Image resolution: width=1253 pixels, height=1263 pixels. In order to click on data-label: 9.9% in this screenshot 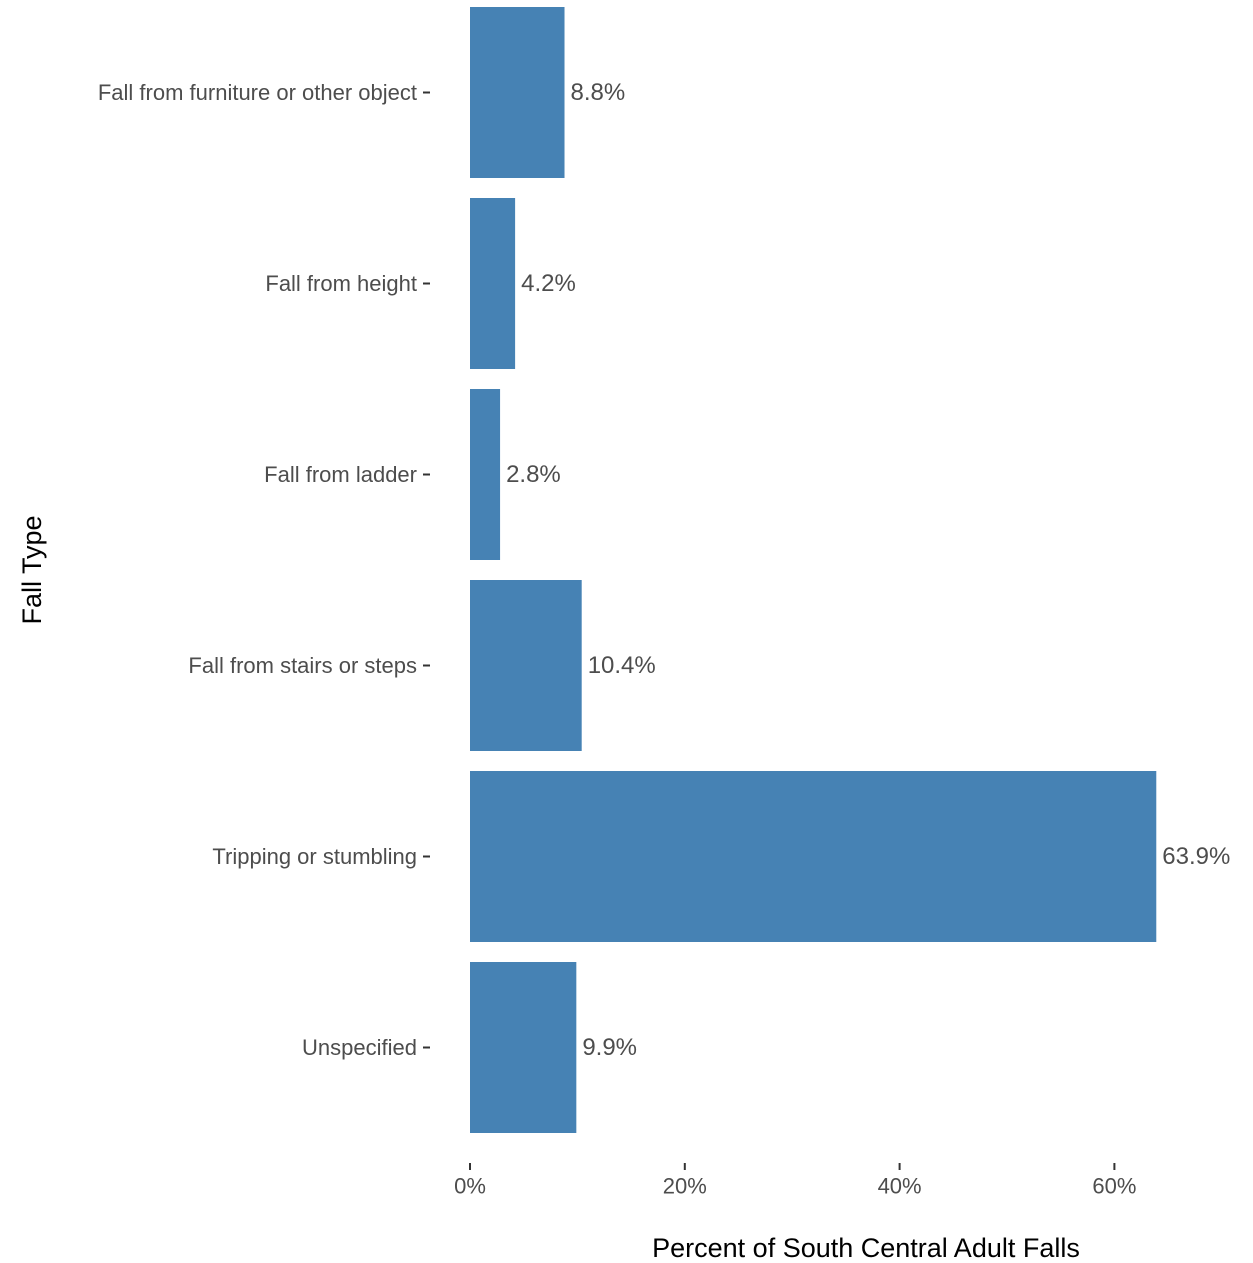, I will do `click(609, 1047)`.